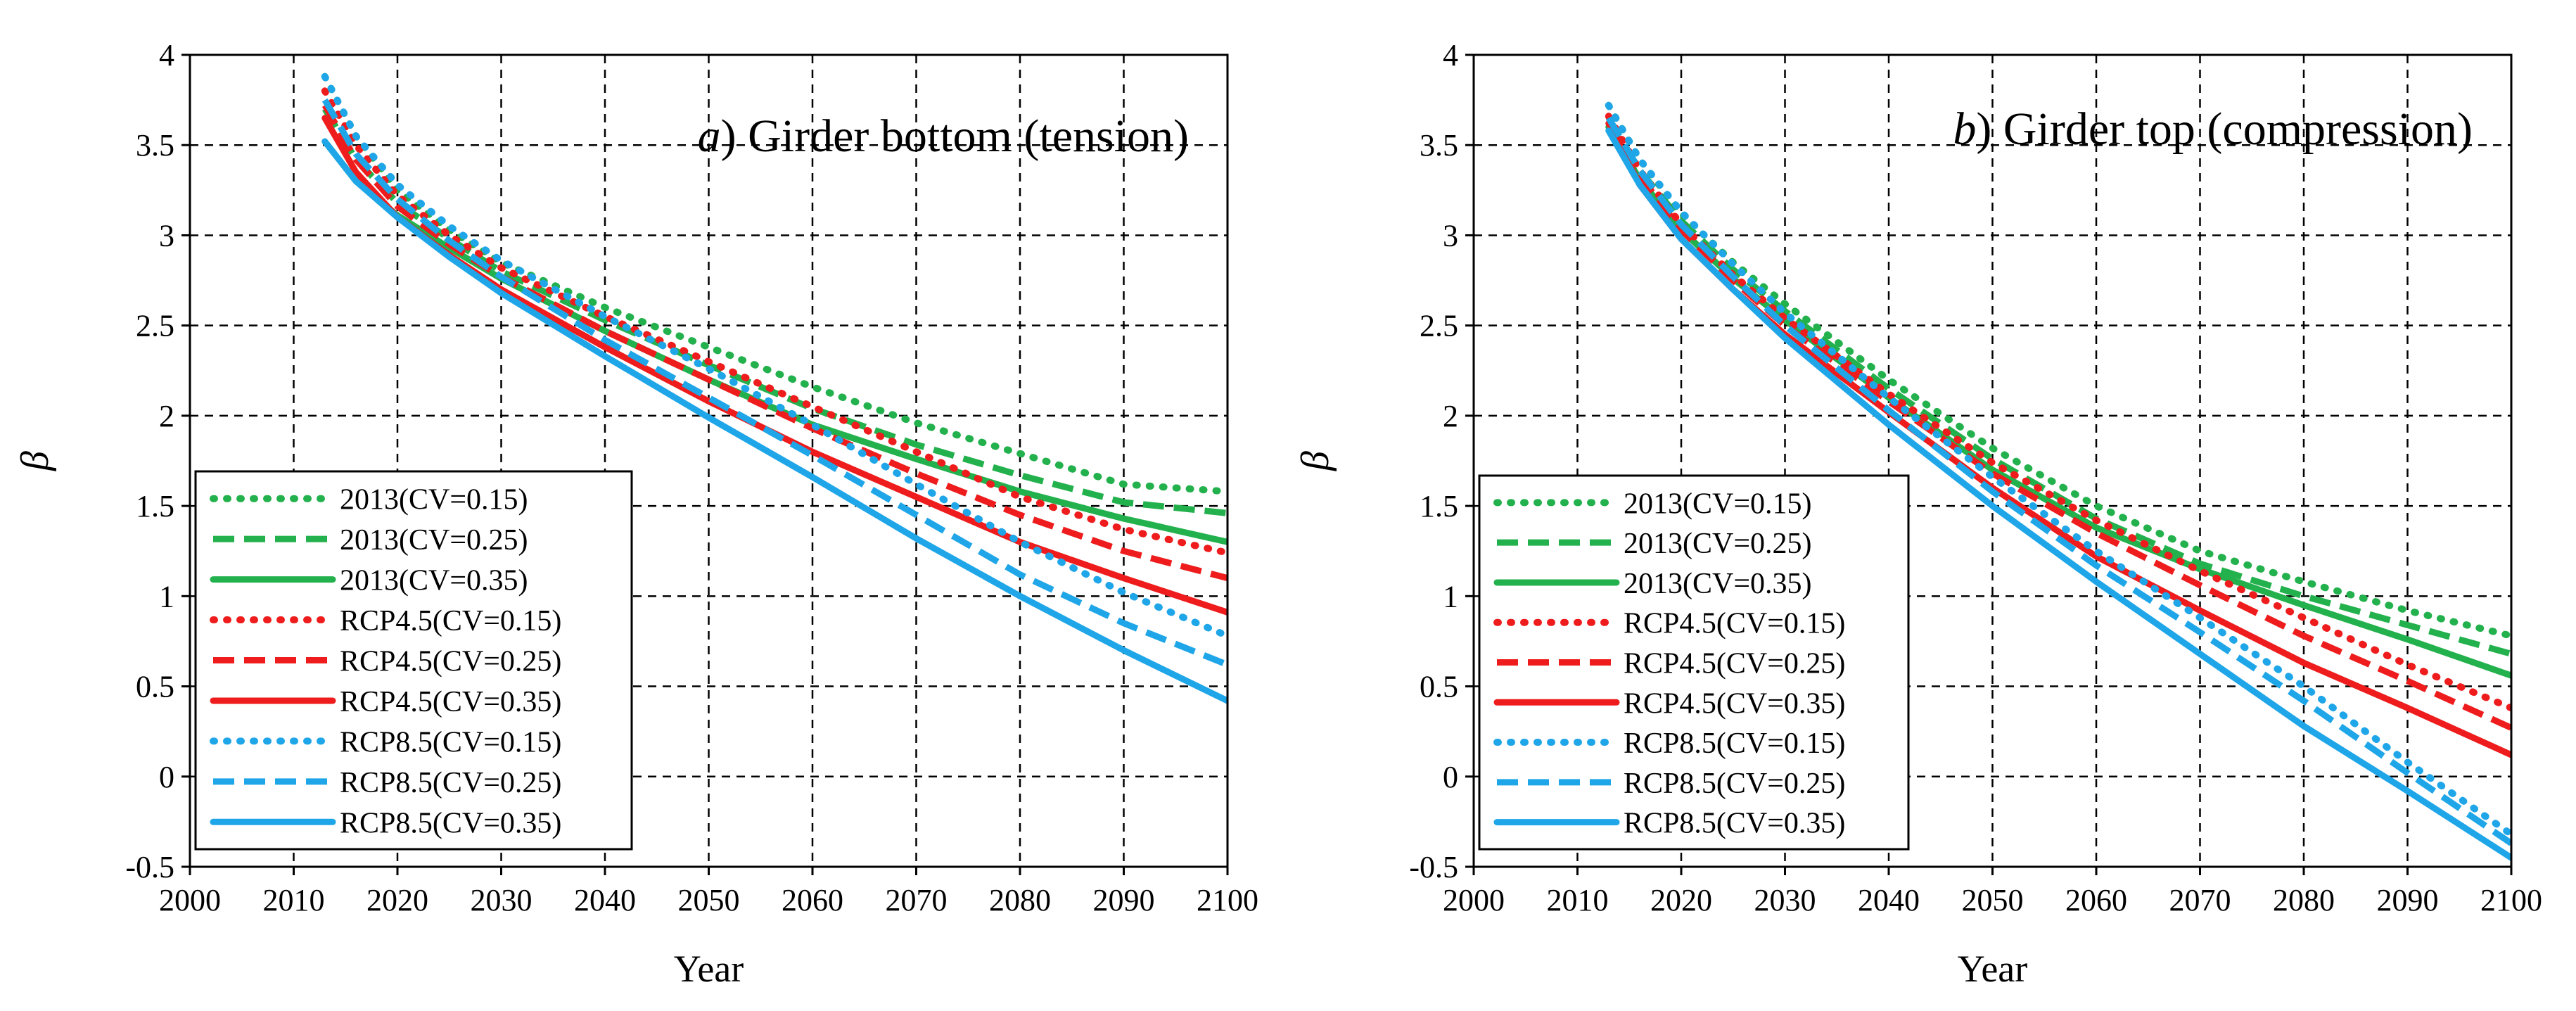  I want to click on panel-title-letter: b, so click(1964, 129).